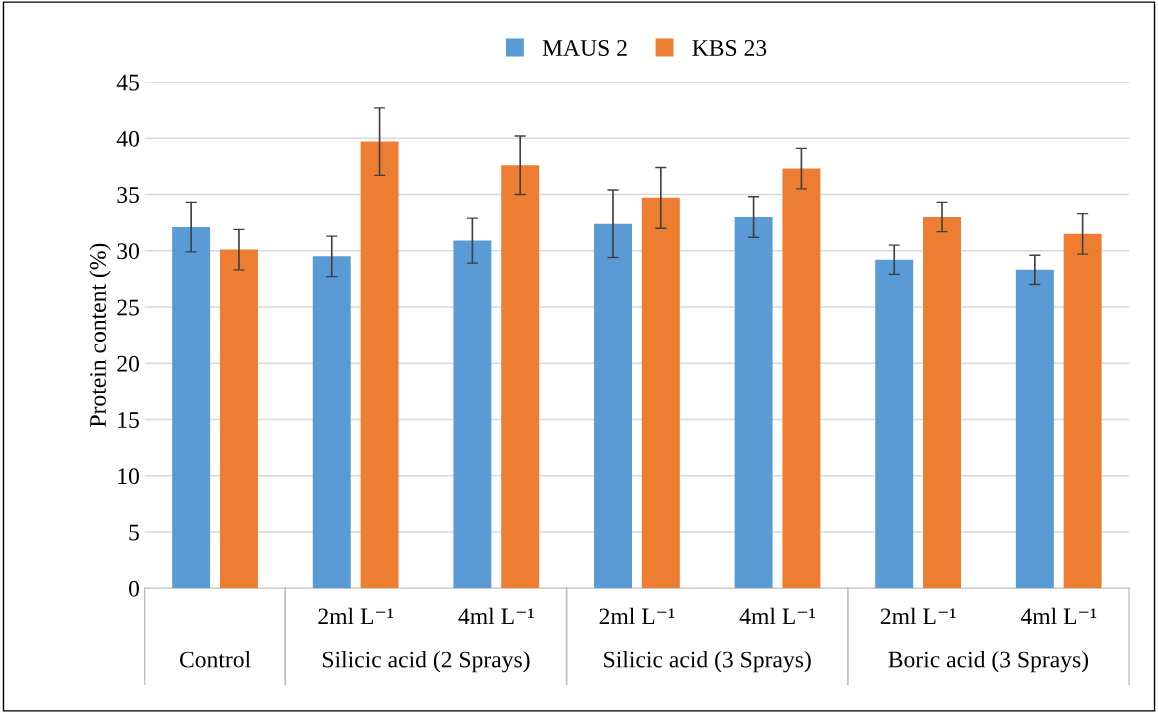 The image size is (1158, 713). What do you see at coordinates (215, 659) in the screenshot?
I see `text: Control` at bounding box center [215, 659].